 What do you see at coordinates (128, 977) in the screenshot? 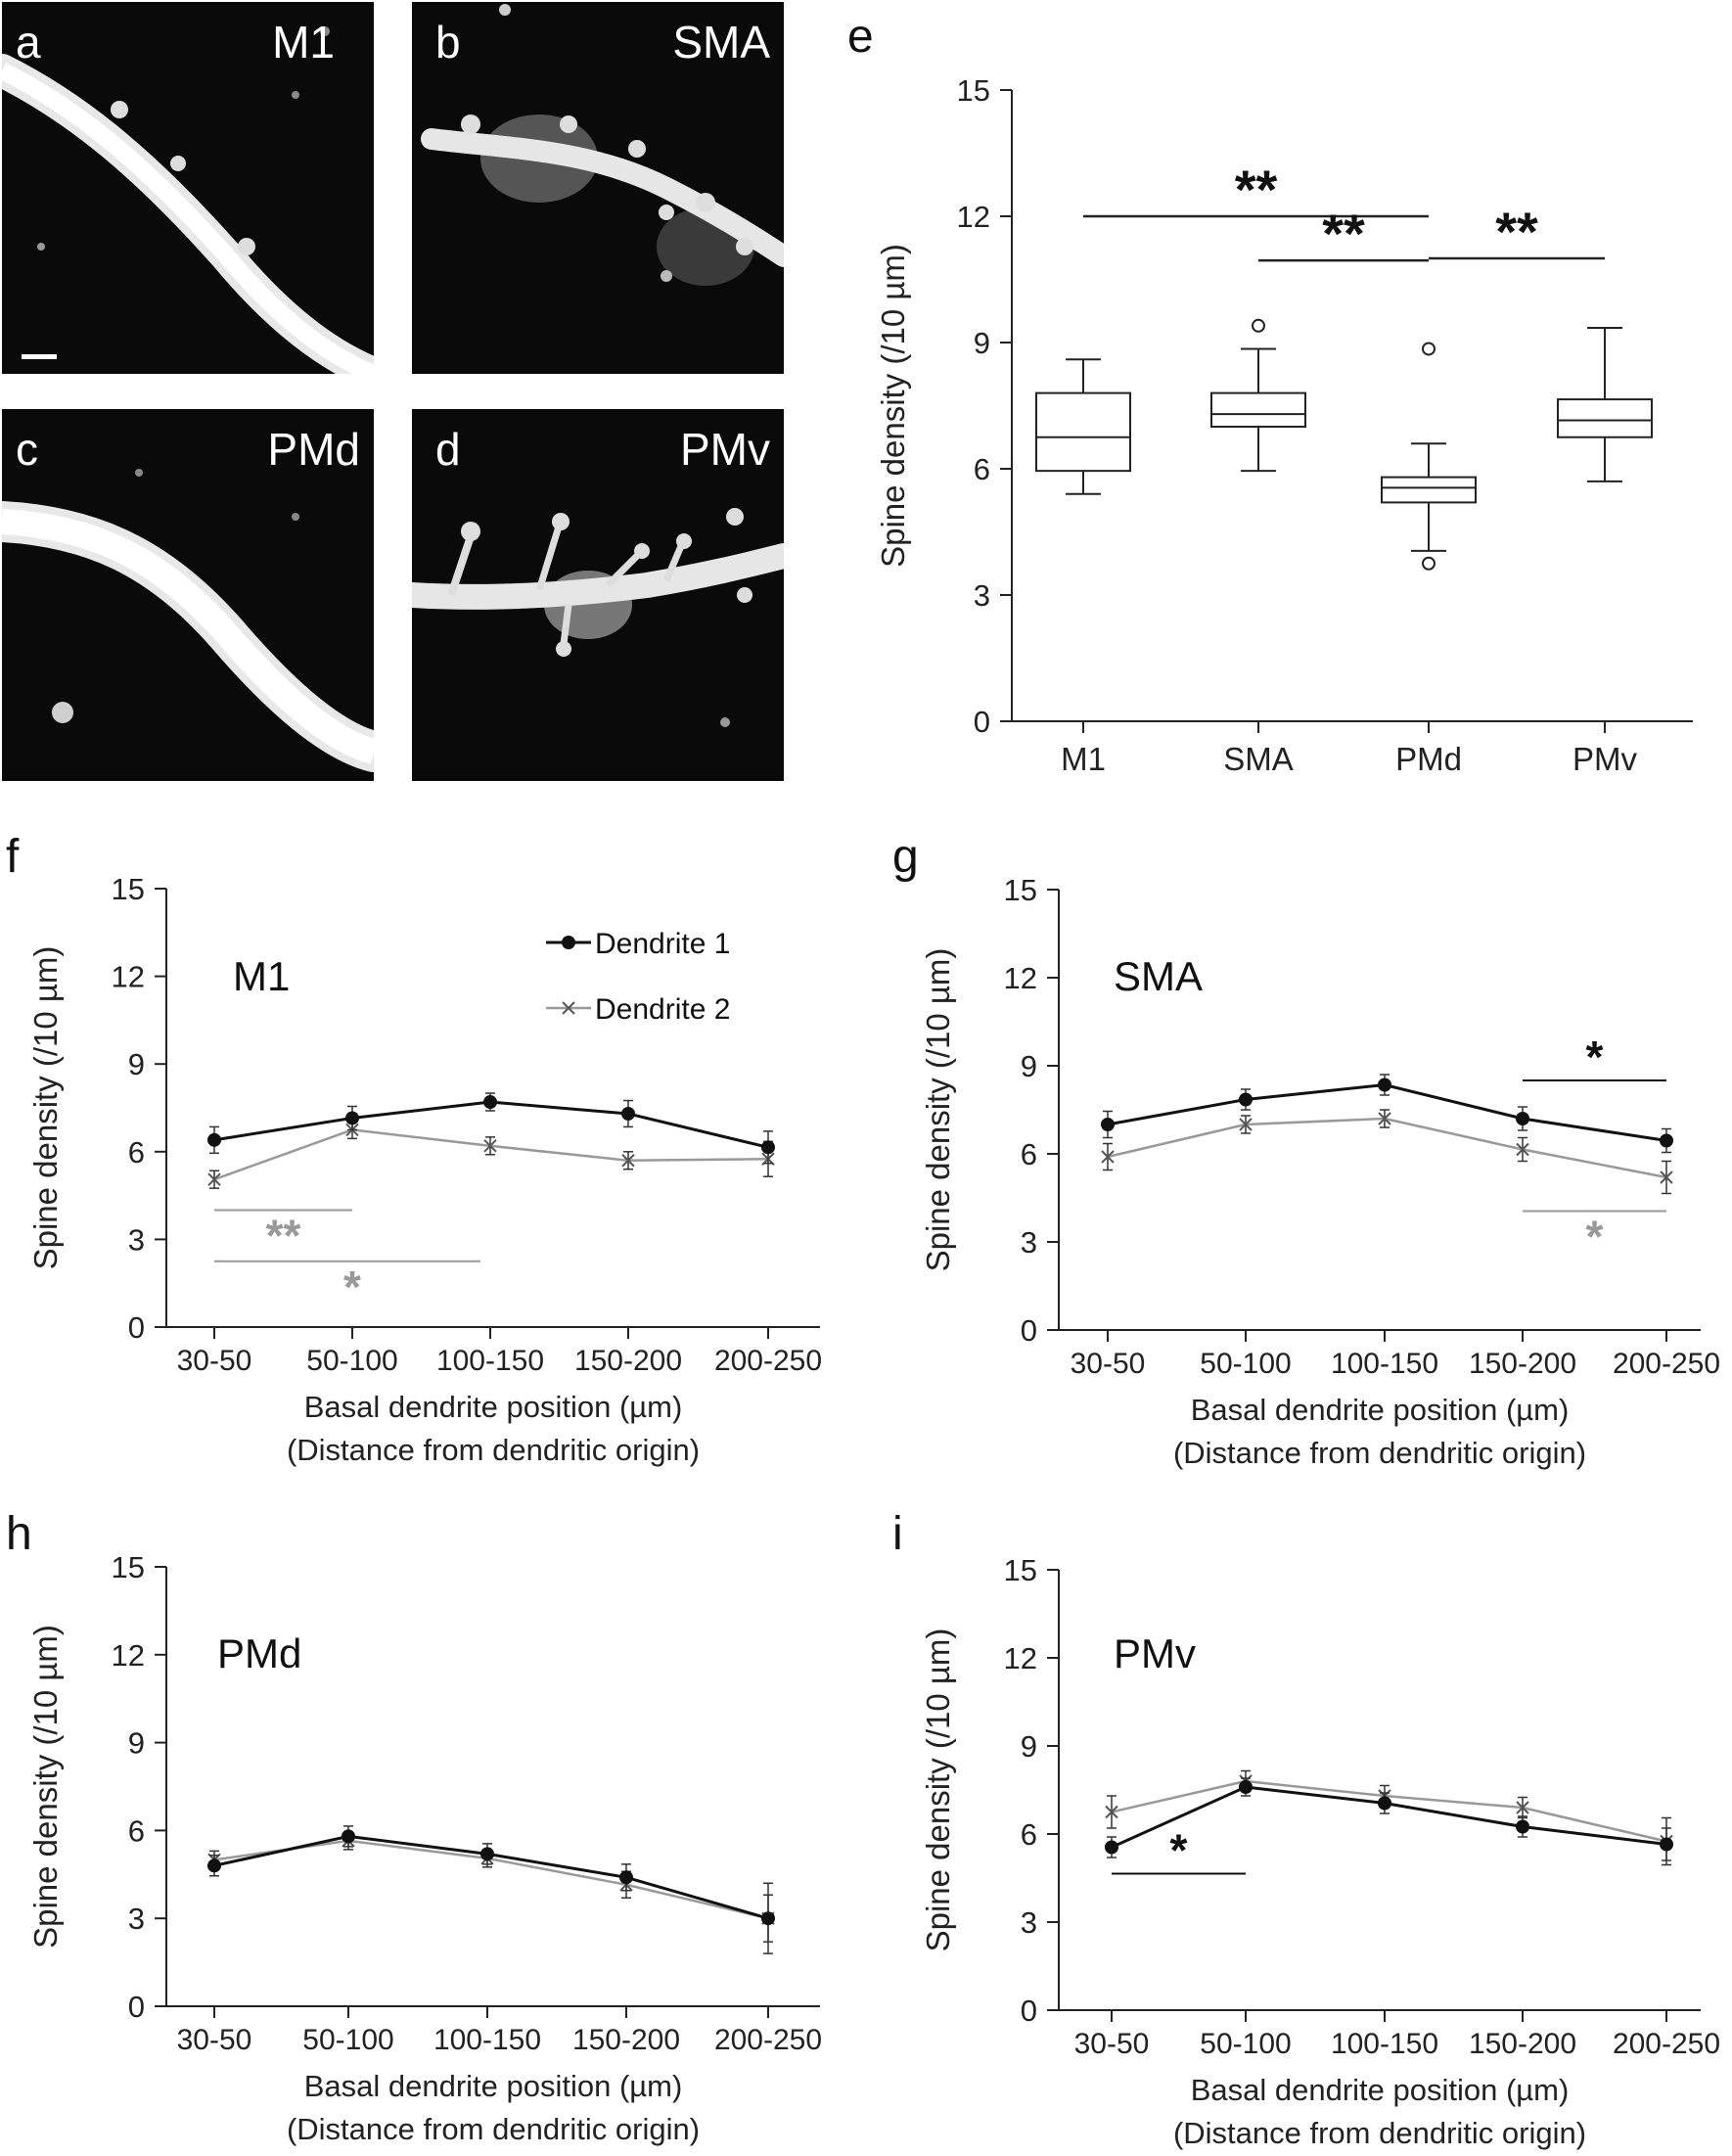
I see `f-y-tick-label: 12` at bounding box center [128, 977].